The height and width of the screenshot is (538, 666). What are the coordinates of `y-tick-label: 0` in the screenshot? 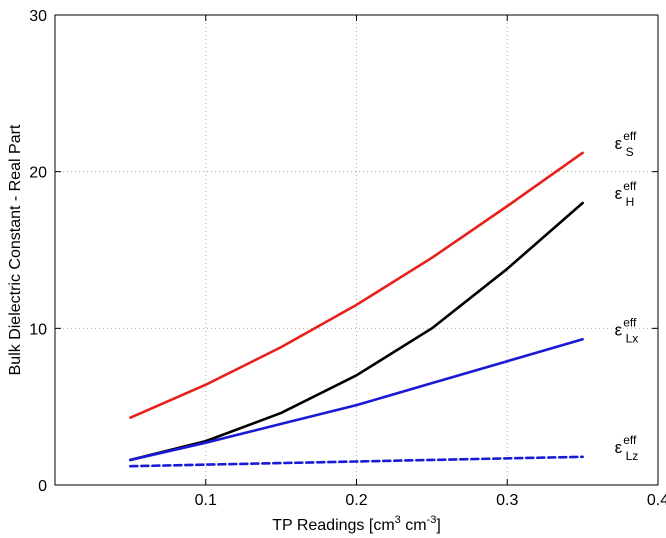 It's located at (42, 486).